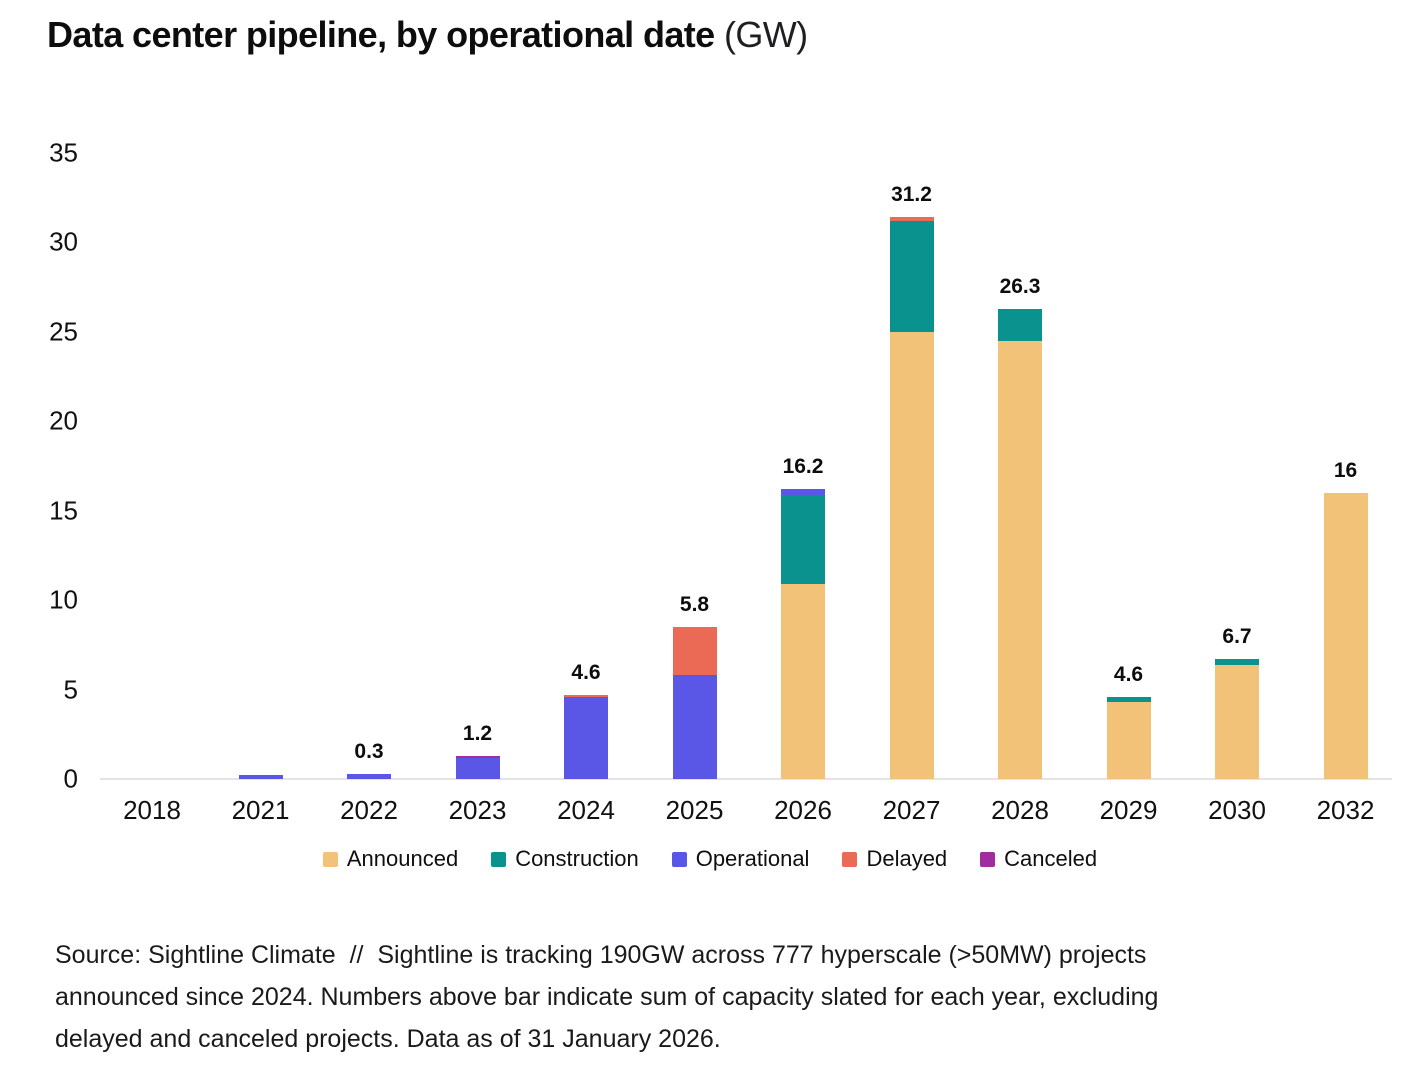 The width and height of the screenshot is (1420, 1088). I want to click on y-axis-tick-label-15: 15, so click(63, 510).